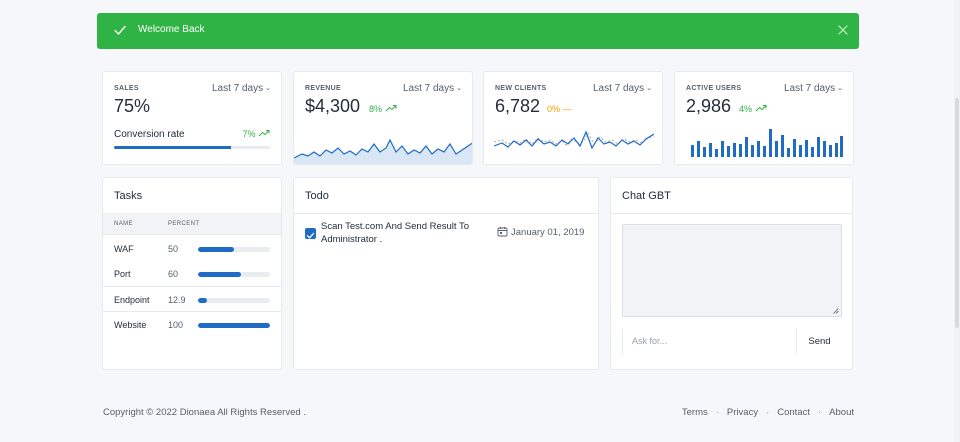 The width and height of the screenshot is (960, 442). Describe the element at coordinates (574, 140) in the screenshot. I see `new-clients-sparkline` at that location.